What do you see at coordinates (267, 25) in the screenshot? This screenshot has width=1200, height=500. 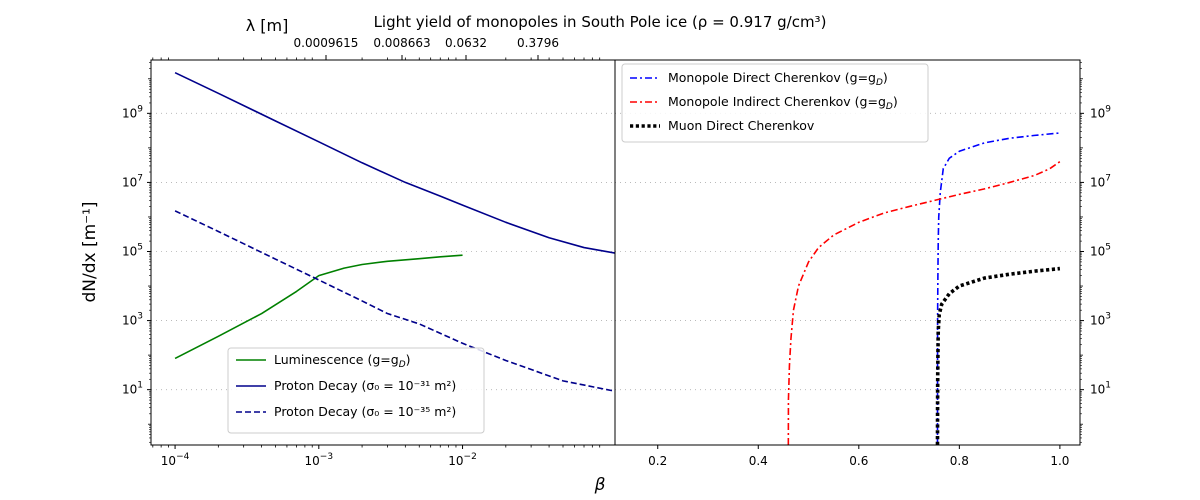 I see `top-axis-label: λ [m]` at bounding box center [267, 25].